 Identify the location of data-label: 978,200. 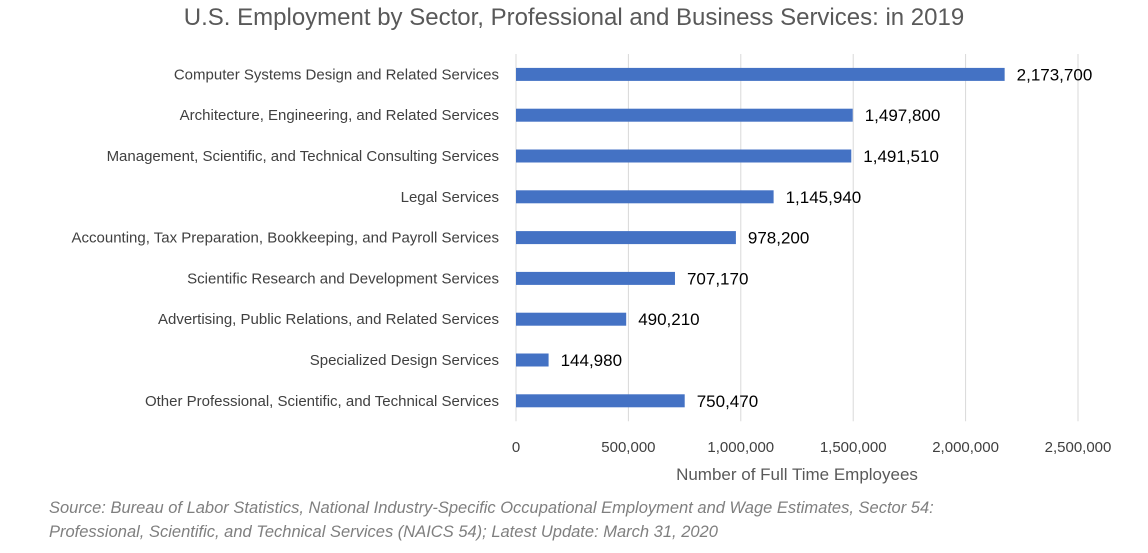
(778, 238).